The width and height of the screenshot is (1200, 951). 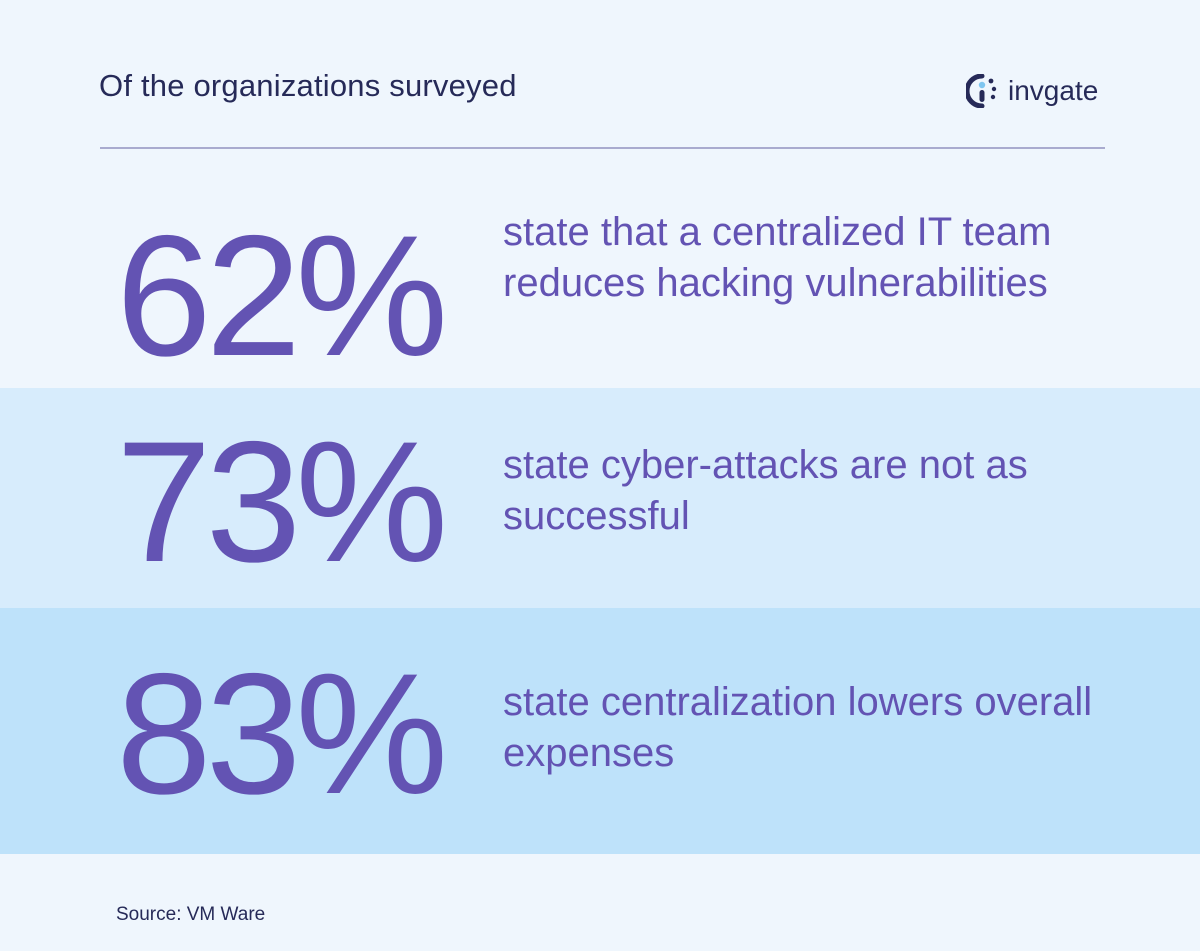 What do you see at coordinates (981, 91) in the screenshot?
I see `invgate-logo-icon` at bounding box center [981, 91].